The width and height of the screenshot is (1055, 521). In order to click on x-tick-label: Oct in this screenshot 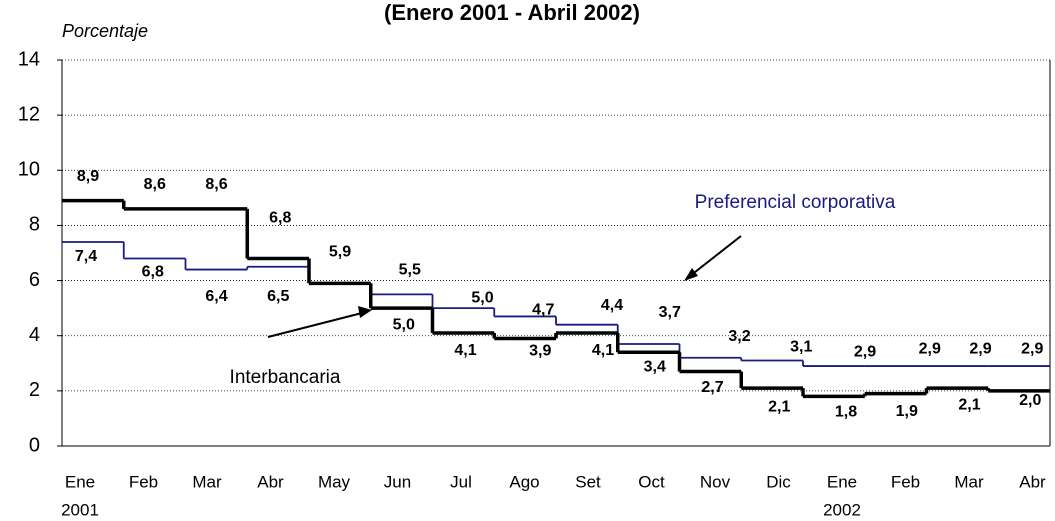, I will do `click(651, 481)`.